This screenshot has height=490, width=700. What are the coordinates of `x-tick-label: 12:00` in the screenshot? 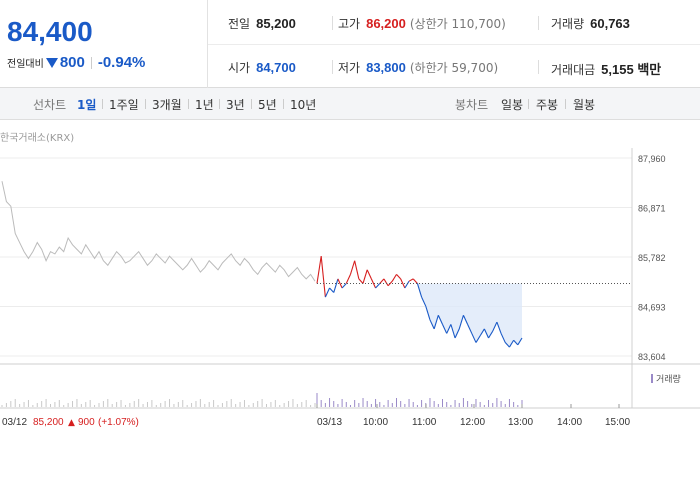 It's located at (472, 422).